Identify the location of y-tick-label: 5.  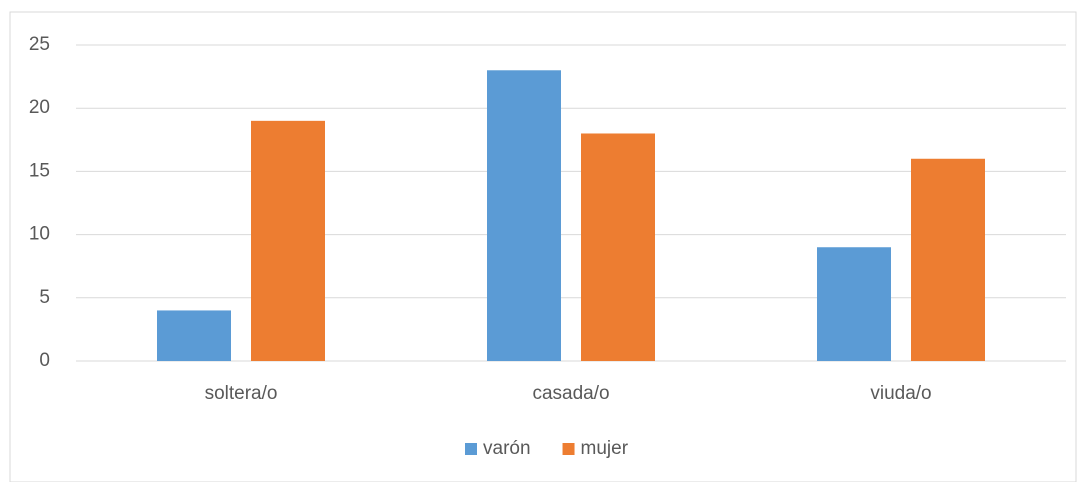
(44, 297).